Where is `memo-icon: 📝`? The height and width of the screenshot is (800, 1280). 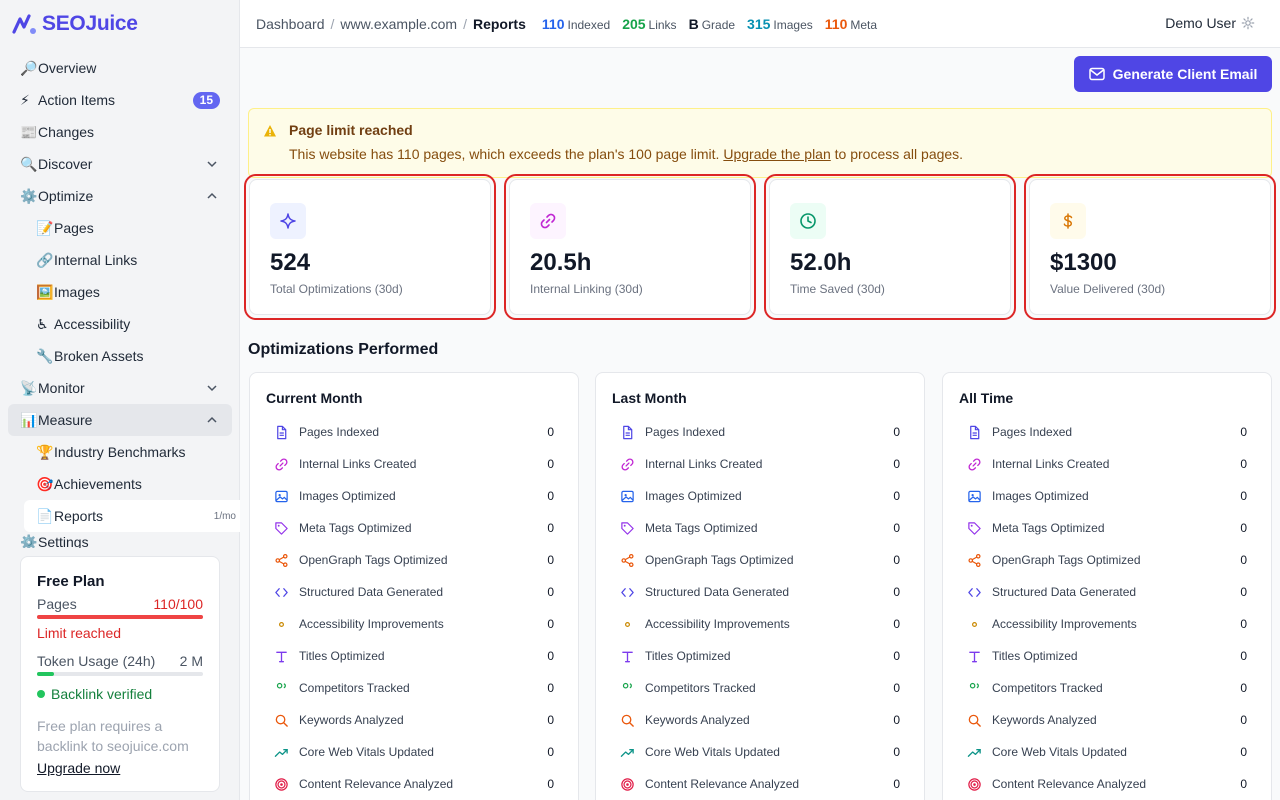 memo-icon: 📝 is located at coordinates (45, 228).